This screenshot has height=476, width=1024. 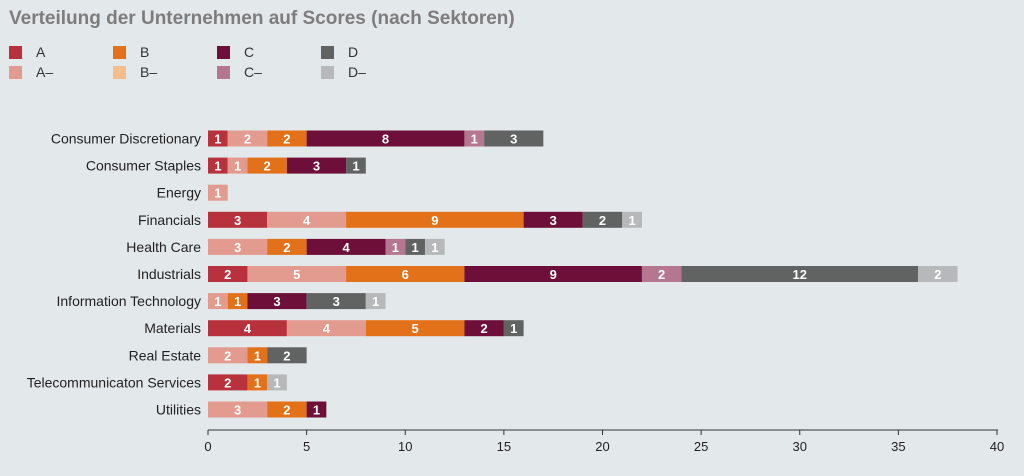 I want to click on category-label: Consumer Discretionary, so click(x=126, y=139).